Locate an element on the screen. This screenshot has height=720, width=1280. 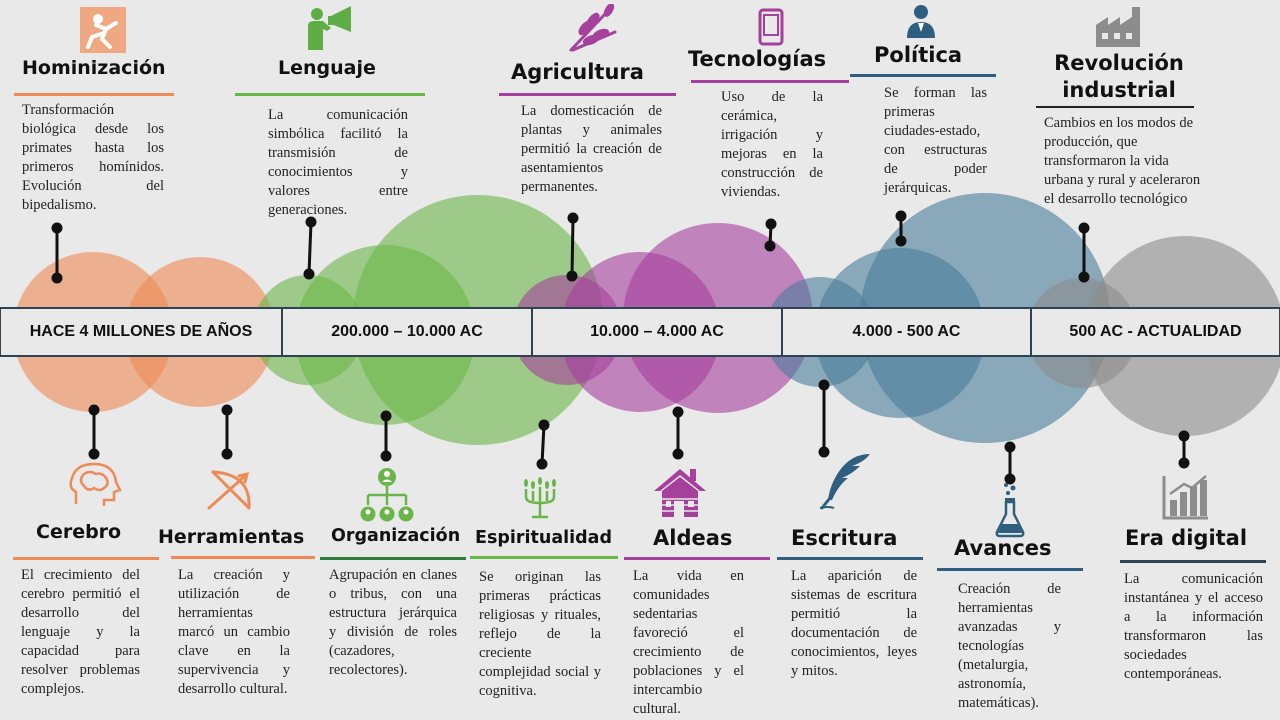
brain-icon is located at coordinates (95, 484).